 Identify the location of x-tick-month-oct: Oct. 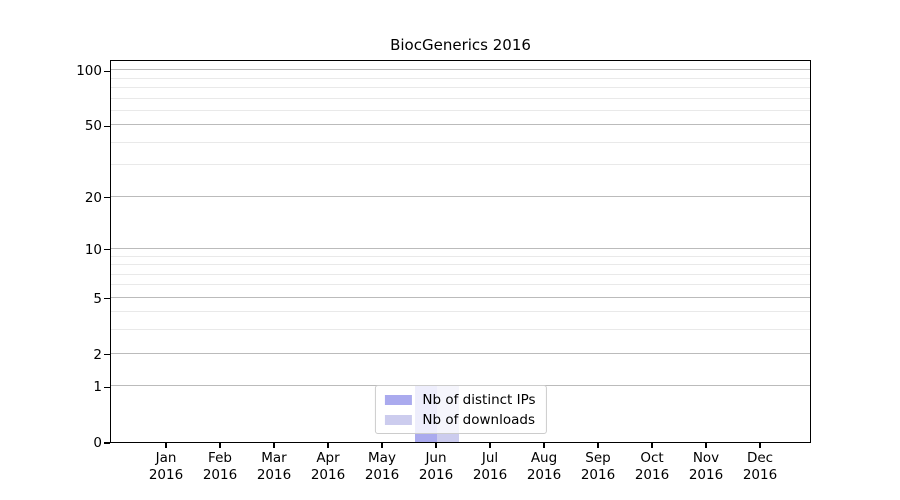
(652, 458).